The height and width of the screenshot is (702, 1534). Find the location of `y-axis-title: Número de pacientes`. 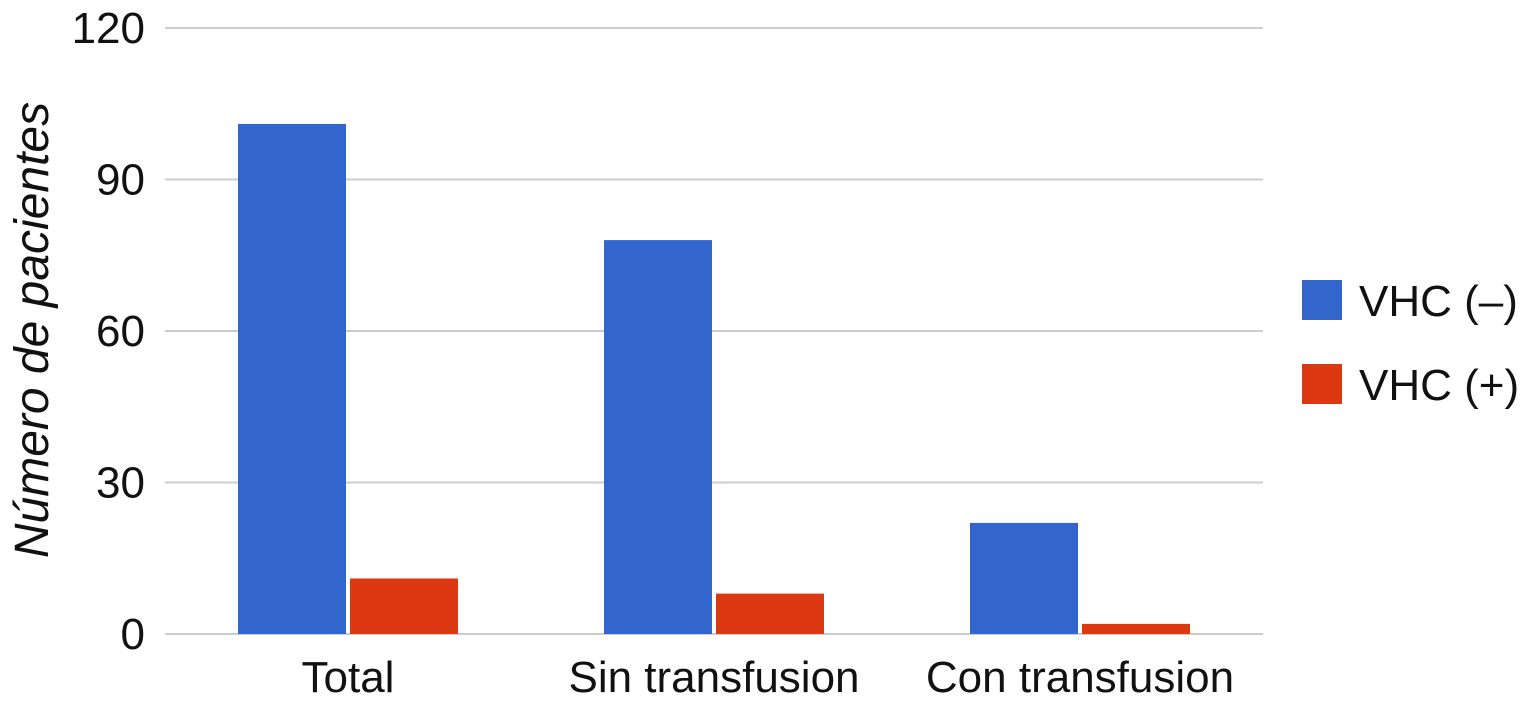

y-axis-title: Número de pacientes is located at coordinates (32, 330).